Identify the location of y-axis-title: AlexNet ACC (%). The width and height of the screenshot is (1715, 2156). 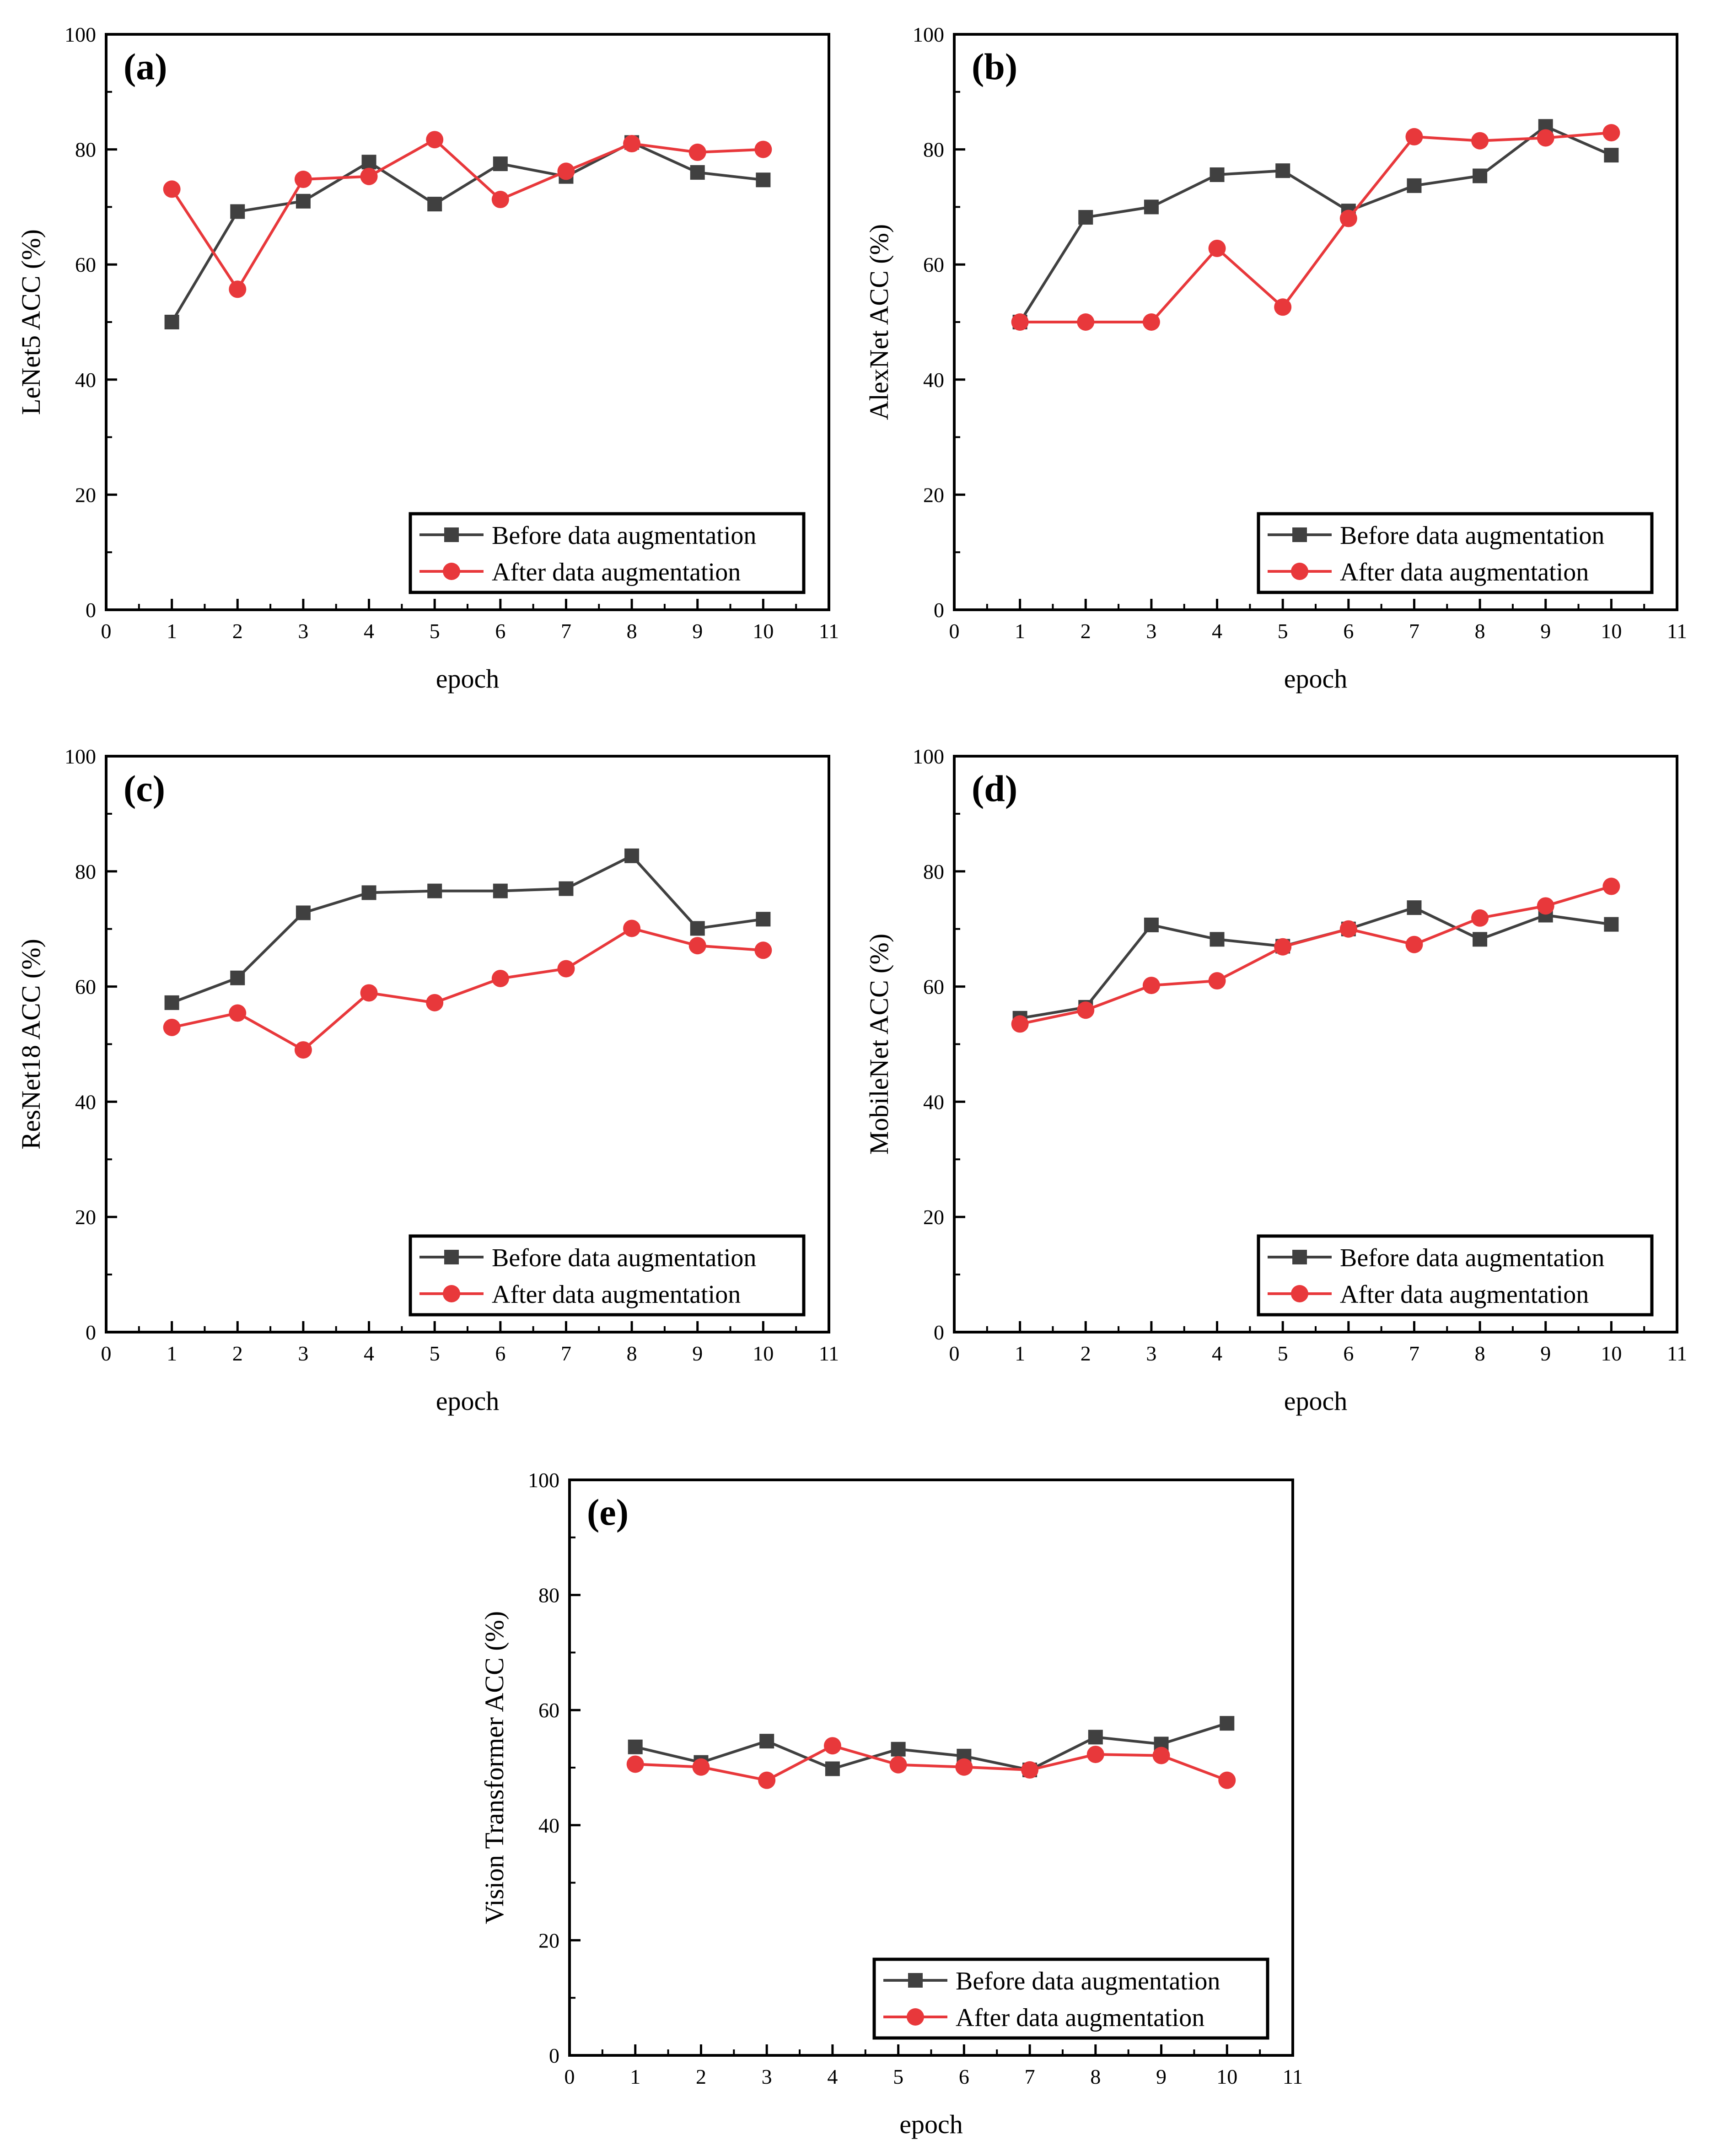
(879, 322).